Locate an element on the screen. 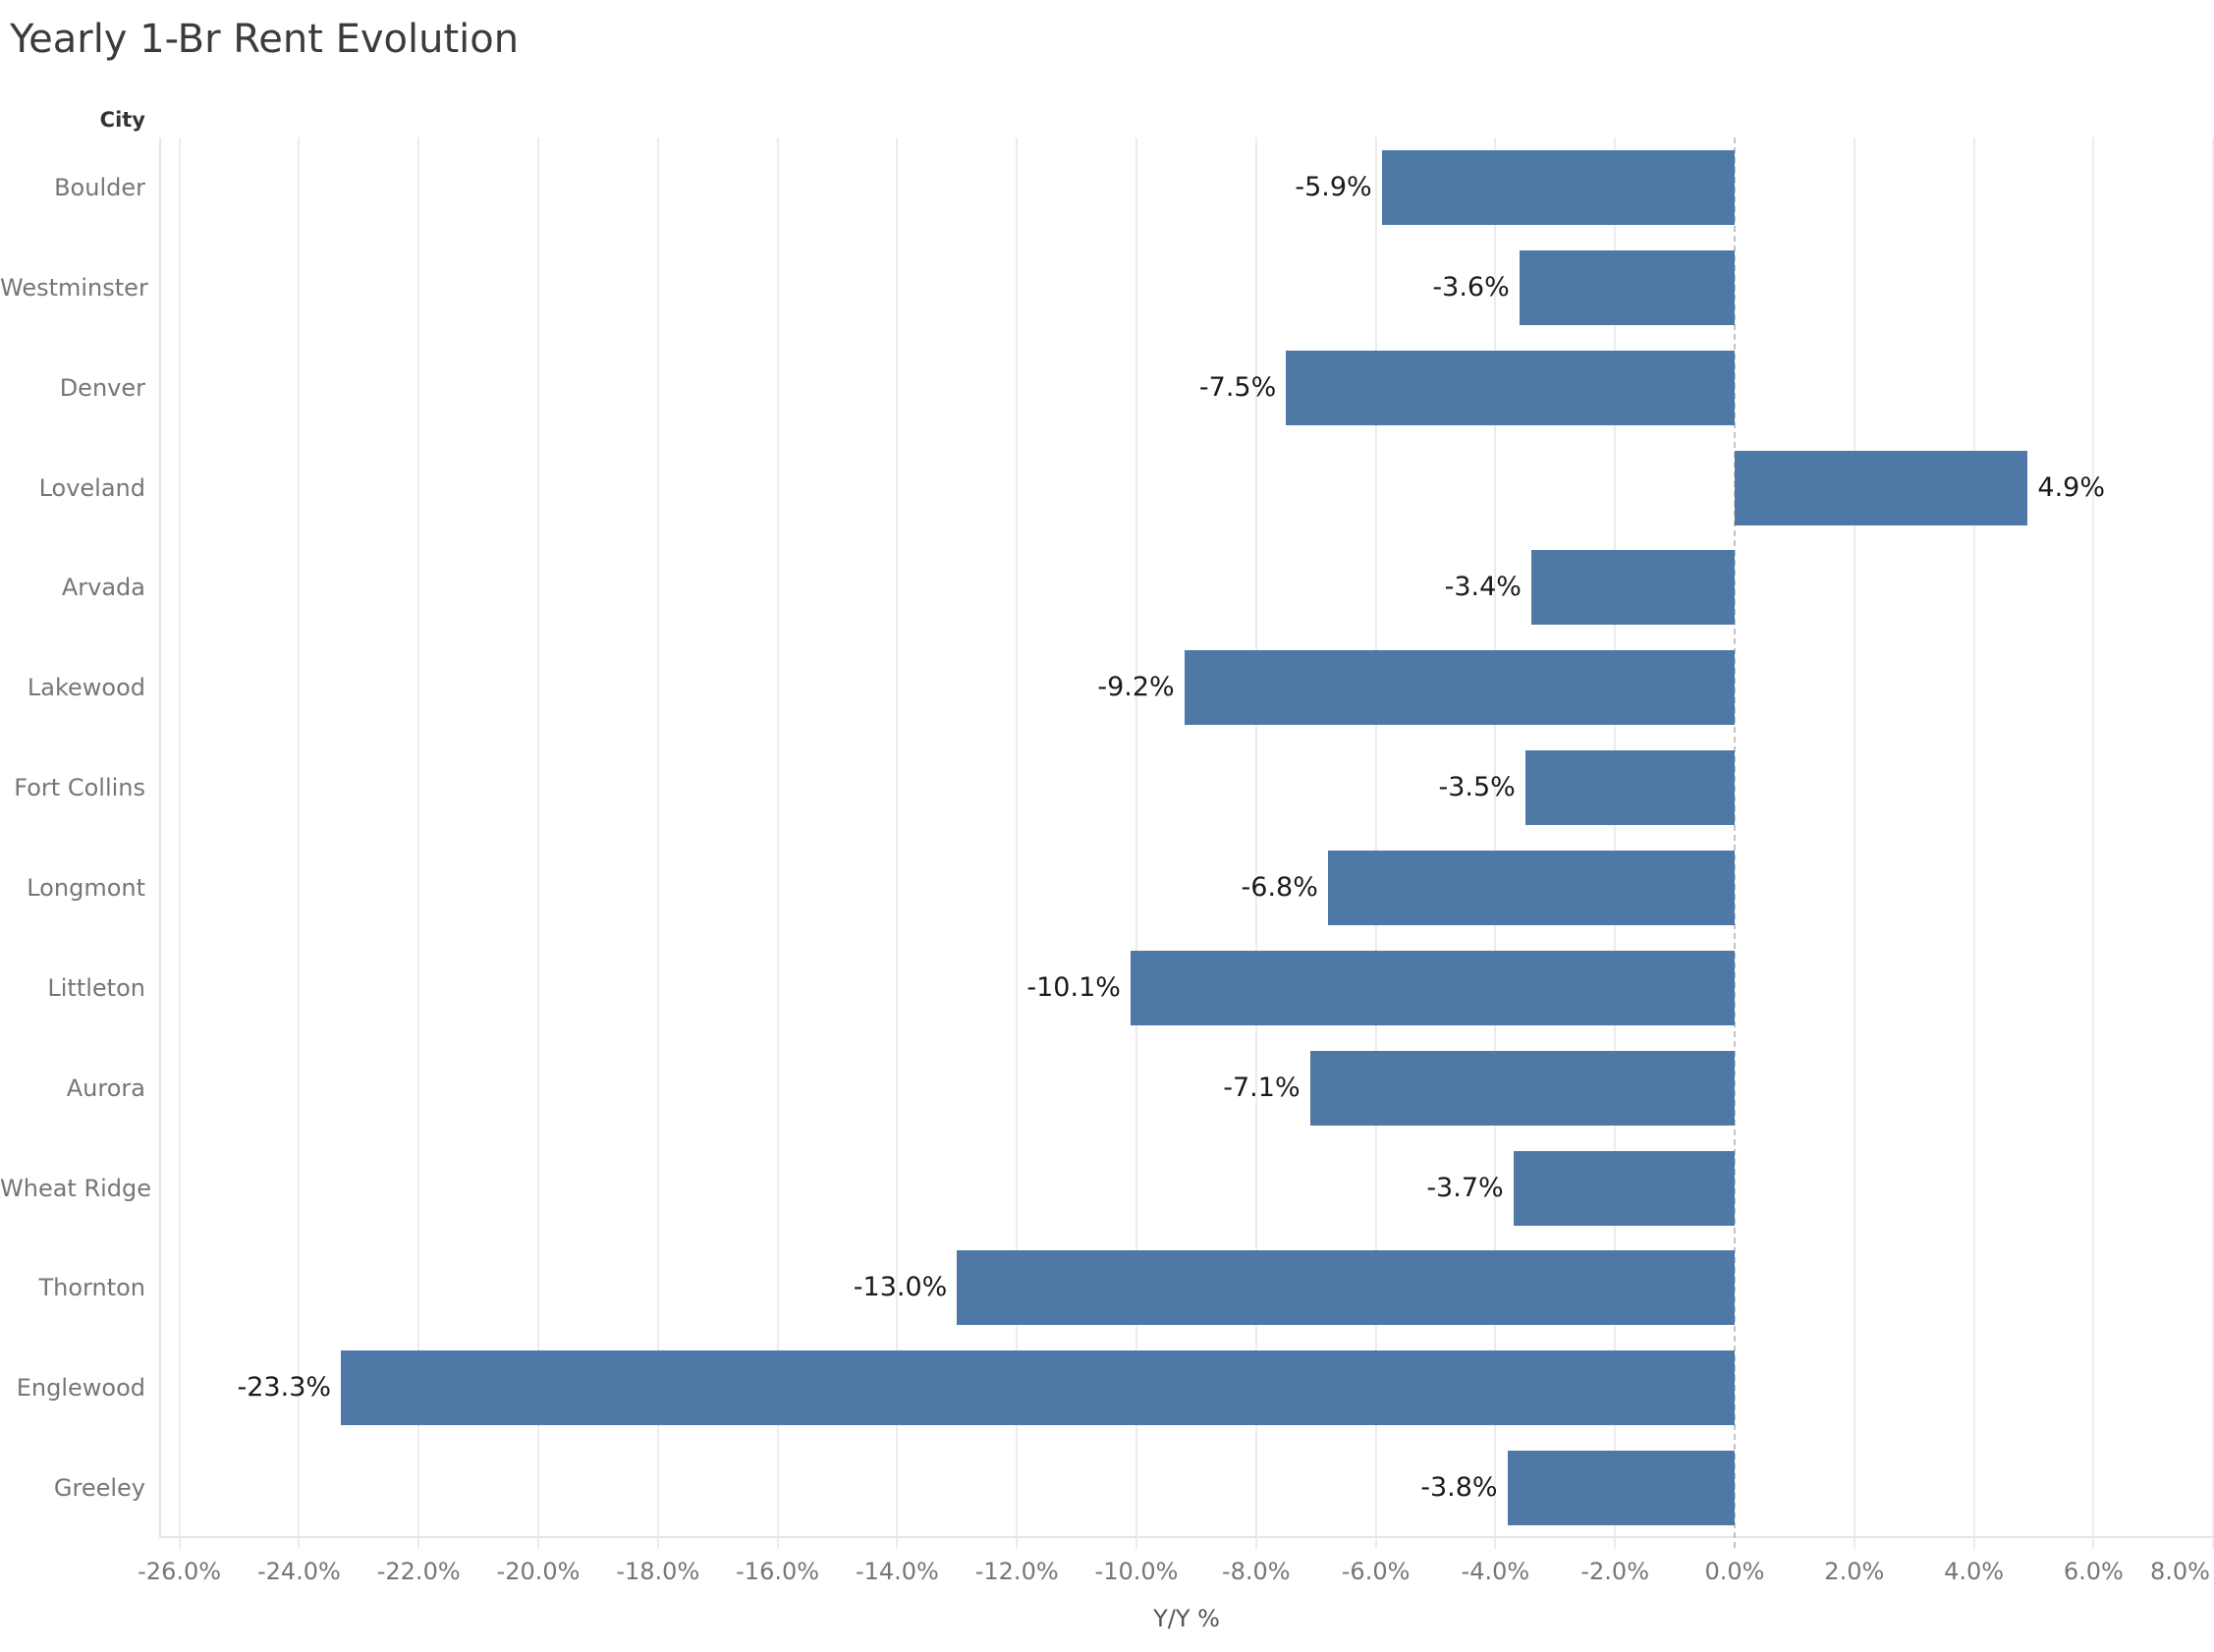 The image size is (2214, 1652). bar-thornton is located at coordinates (1346, 1288).